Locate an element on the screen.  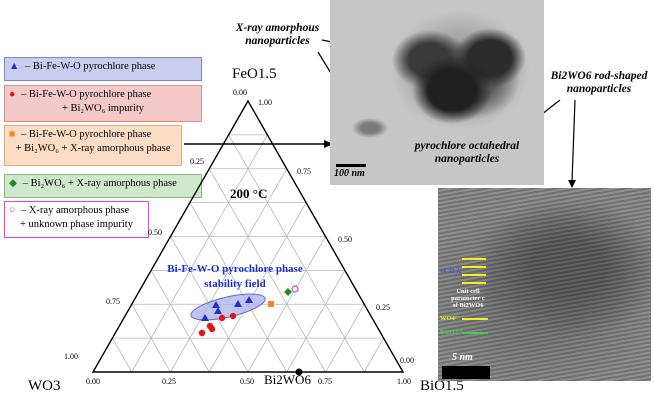
label-line: pyrochlore octahedral is located at coordinates (467, 146).